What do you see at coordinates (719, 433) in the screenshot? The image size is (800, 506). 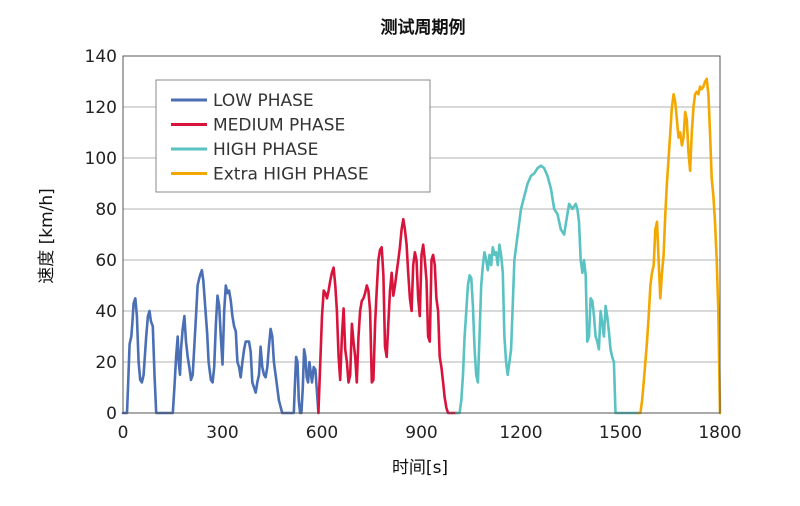 I see `x-tick-1800: 1800` at bounding box center [719, 433].